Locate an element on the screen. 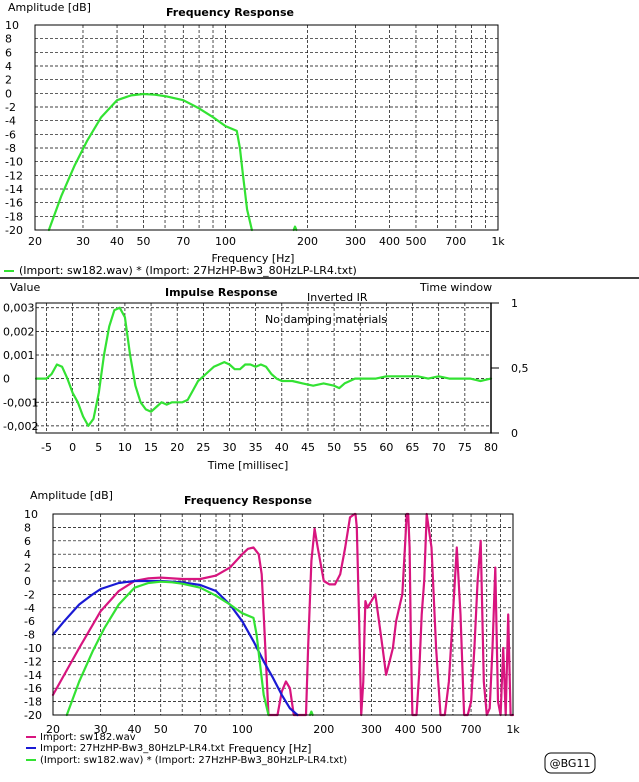  y-tick-label: -10 is located at coordinates (14, 162).